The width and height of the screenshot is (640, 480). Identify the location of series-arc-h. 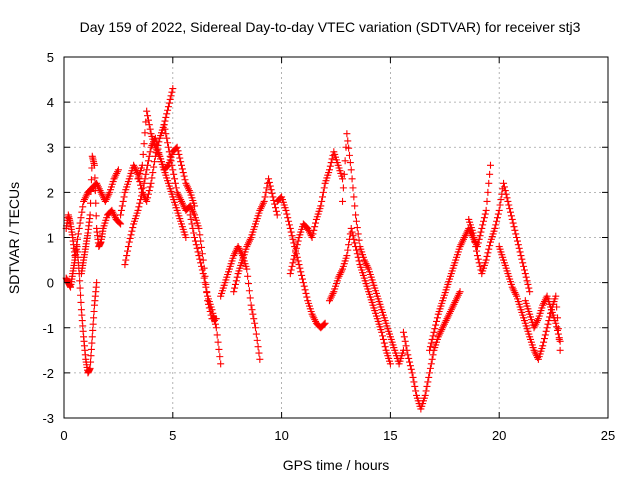
(205, 289).